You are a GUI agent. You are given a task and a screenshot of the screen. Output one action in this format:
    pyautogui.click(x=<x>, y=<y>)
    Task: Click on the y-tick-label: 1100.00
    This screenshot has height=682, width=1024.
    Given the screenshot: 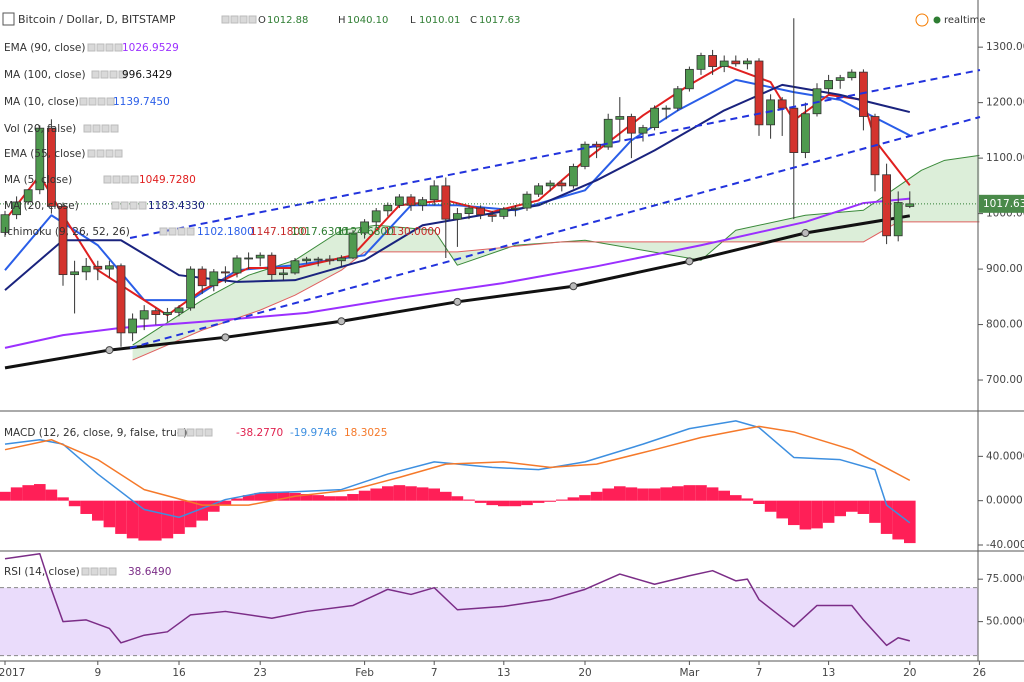 What is the action you would take?
    pyautogui.click(x=1005, y=158)
    